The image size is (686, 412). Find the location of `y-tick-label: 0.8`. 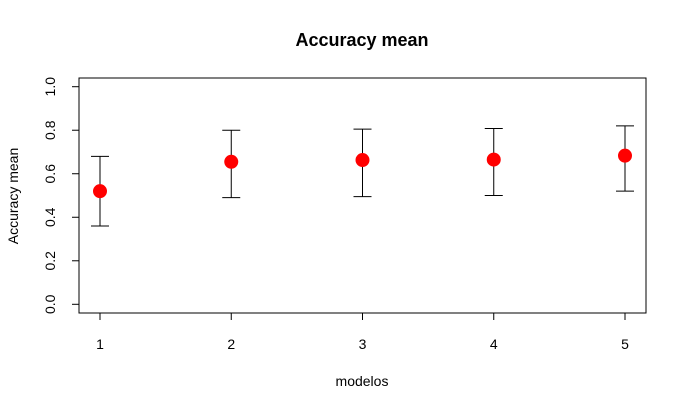

y-tick-label: 0.8 is located at coordinates (50, 130).